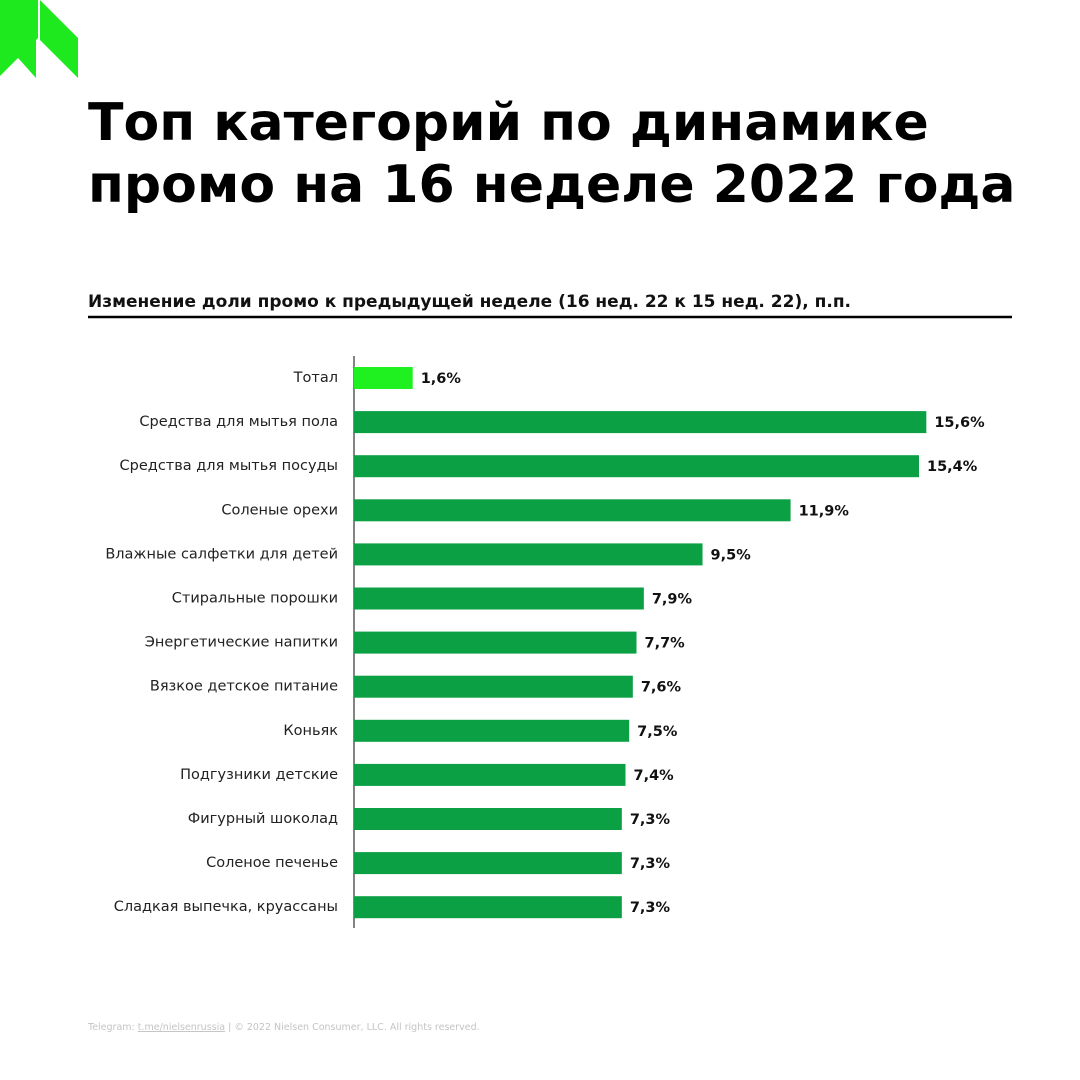  Describe the element at coordinates (731, 555) in the screenshot. I see `value-label: 9,5%` at that location.